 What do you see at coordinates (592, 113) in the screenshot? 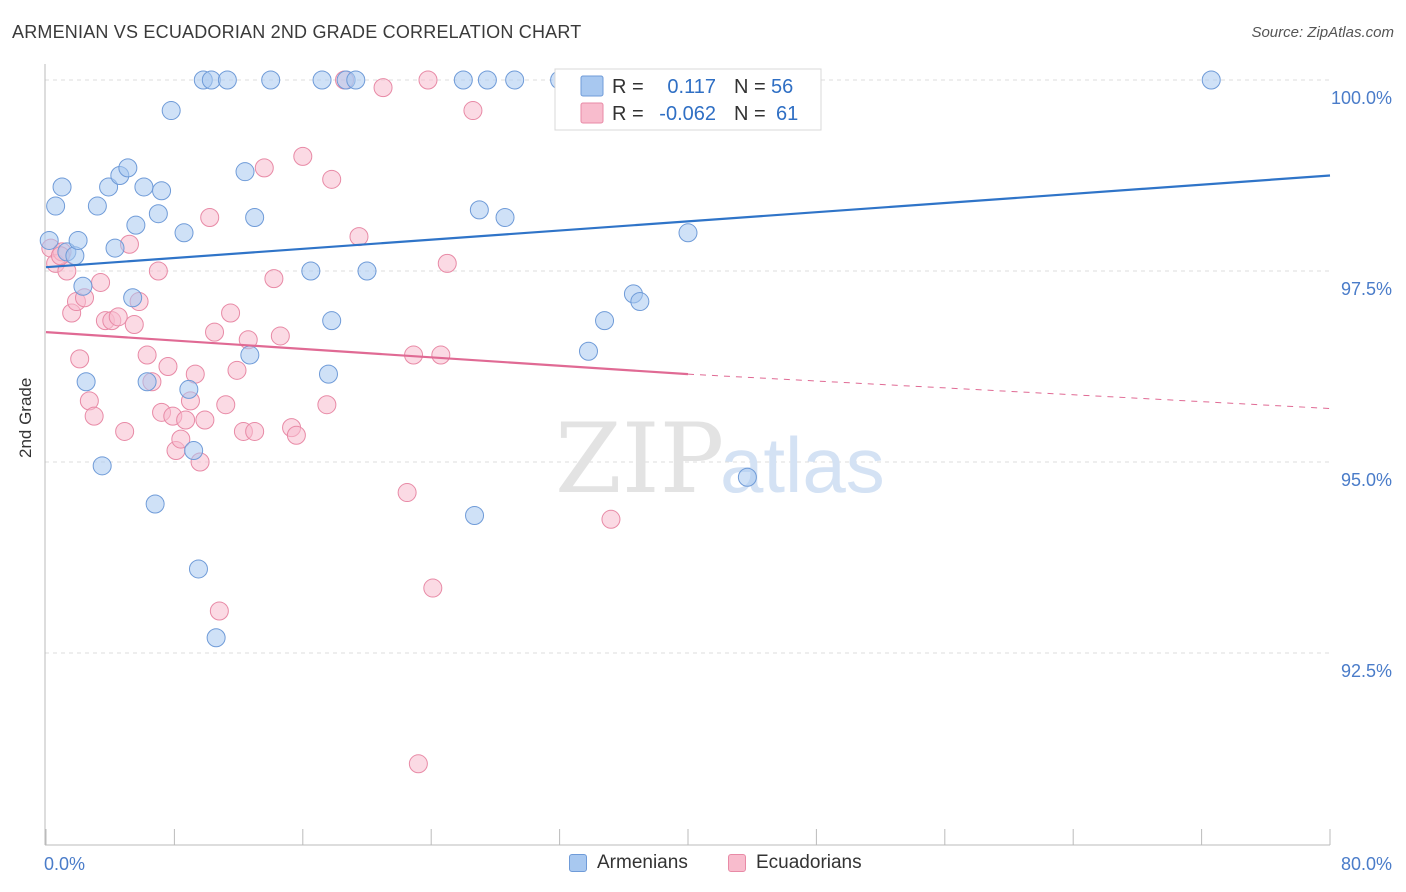
I see `stats-swatch-ecuadorians` at bounding box center [592, 113].